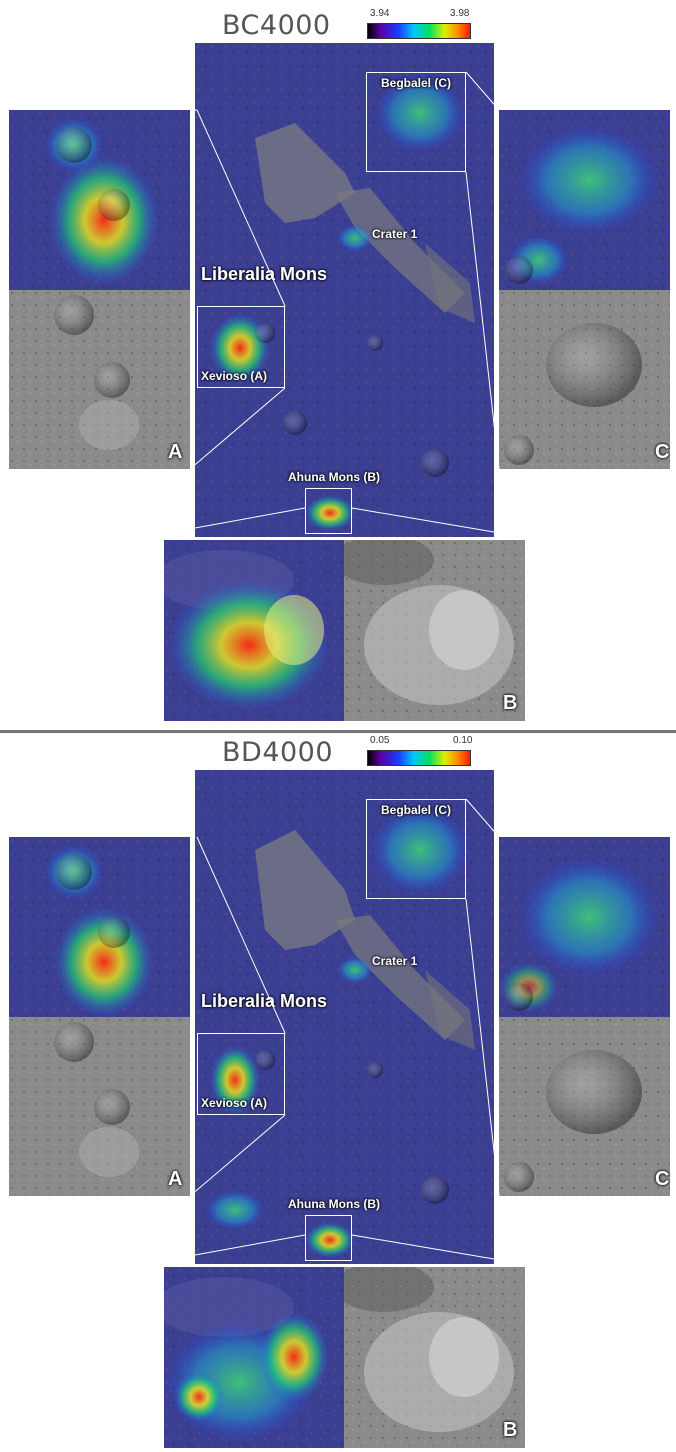 This screenshot has width=676, height=1452. Describe the element at coordinates (460, 13) in the screenshot. I see `scale-max-label: 3.98` at that location.